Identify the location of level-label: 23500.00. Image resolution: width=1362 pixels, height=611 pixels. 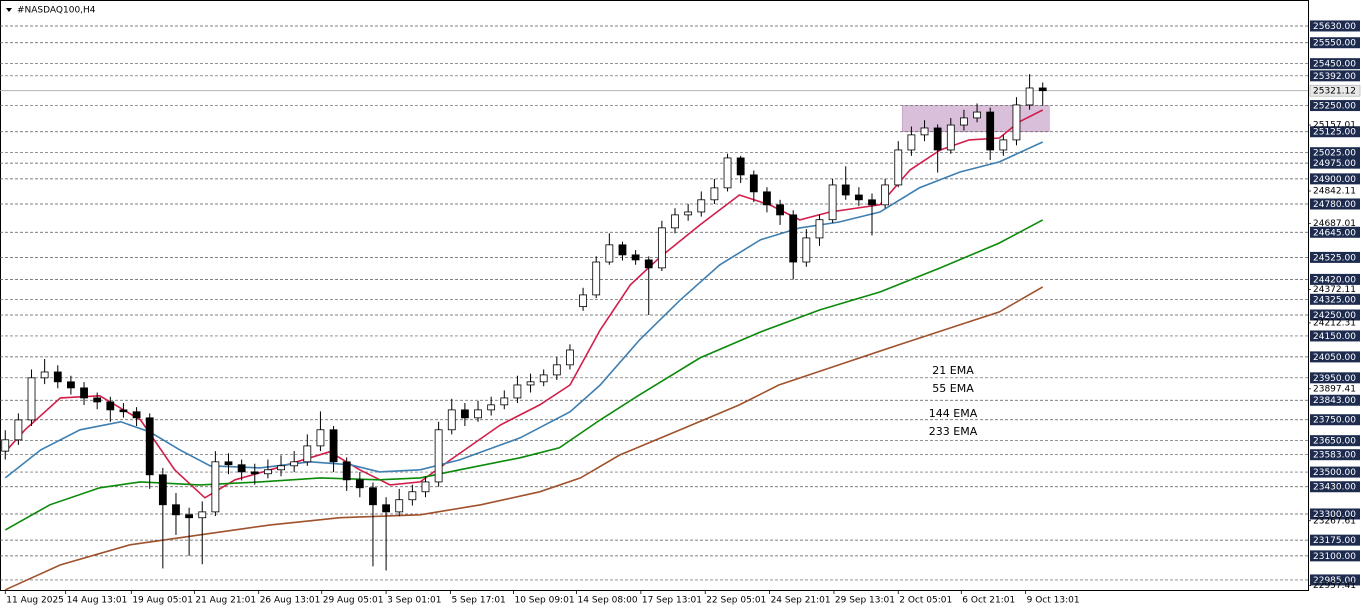
(1334, 473).